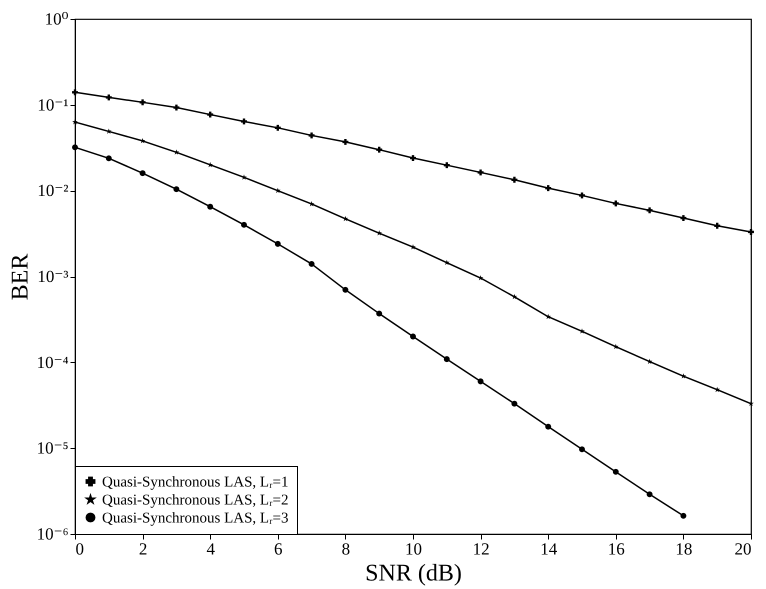  Describe the element at coordinates (195, 500) in the screenshot. I see `legend-label: Quasi-Synchronous LAS, Lᵣ=2` at that location.